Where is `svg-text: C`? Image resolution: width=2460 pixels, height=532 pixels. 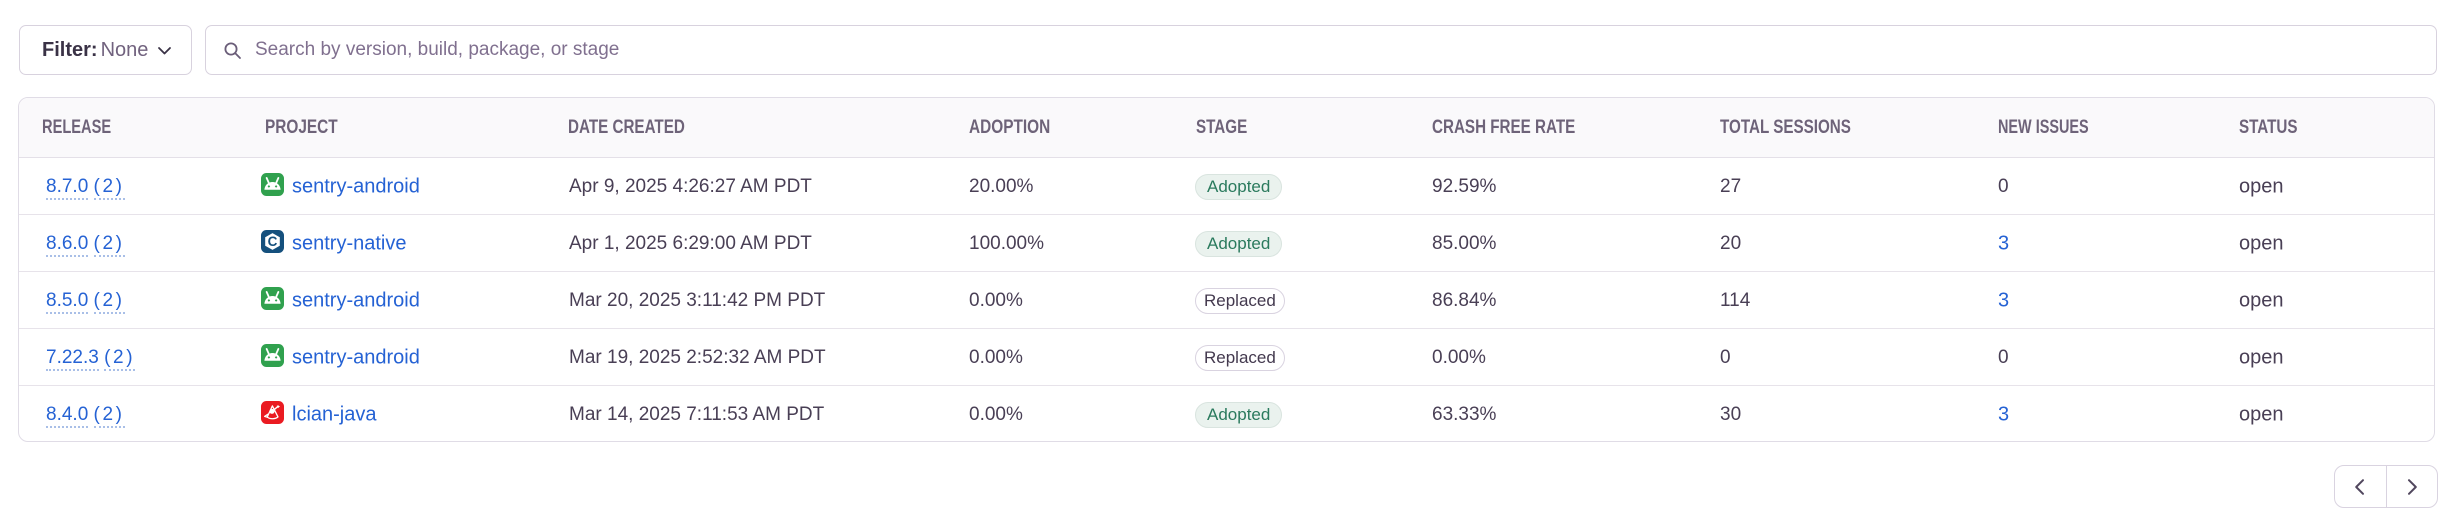
svg-text: C is located at coordinates (273, 240).